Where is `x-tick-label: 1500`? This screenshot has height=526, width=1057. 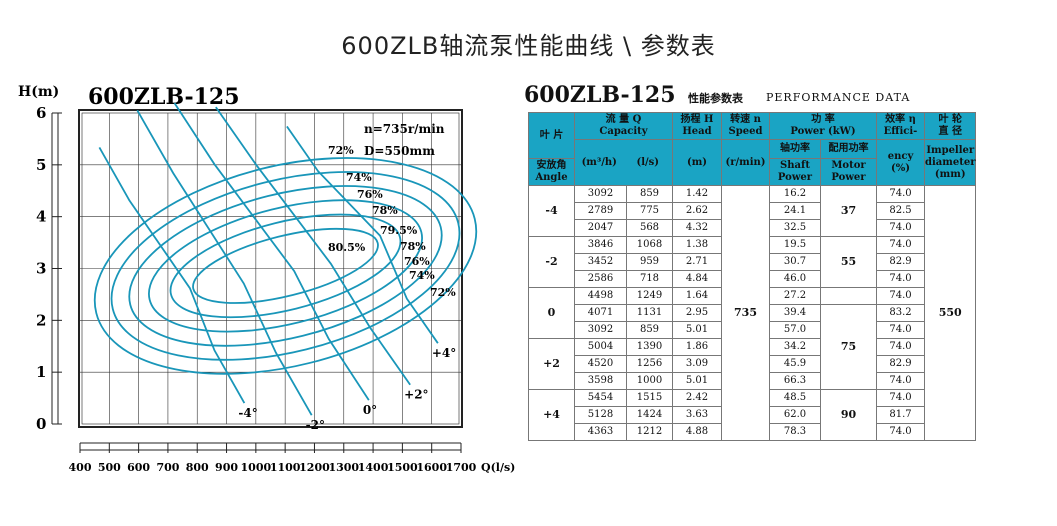
x-tick-label: 1500 is located at coordinates (402, 467).